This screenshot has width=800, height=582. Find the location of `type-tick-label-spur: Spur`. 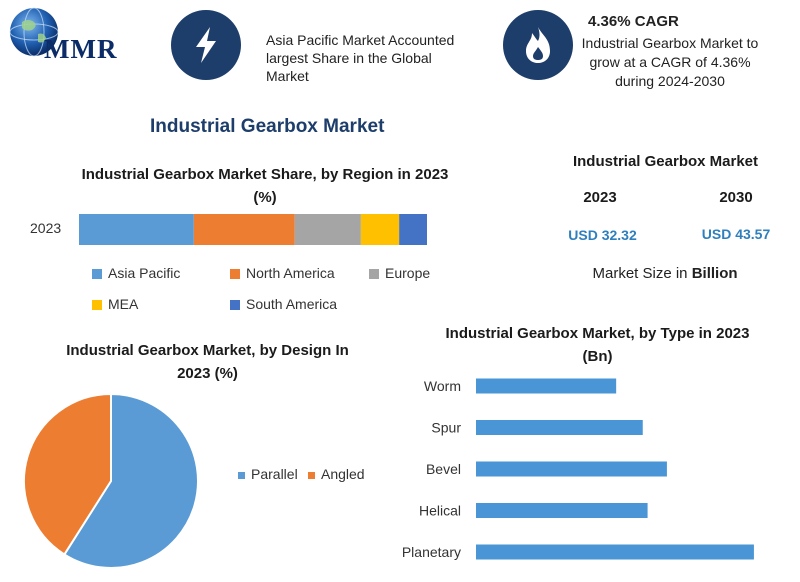

type-tick-label-spur: Spur is located at coordinates (446, 428).